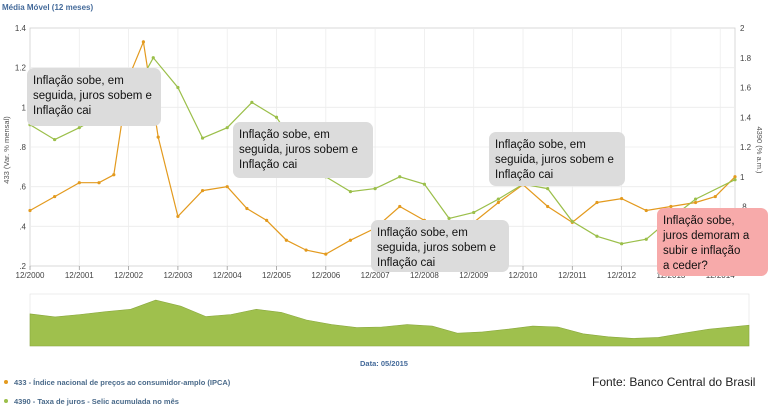 The image size is (768, 410). I want to click on y-left-tick-label: .2, so click(22, 266).